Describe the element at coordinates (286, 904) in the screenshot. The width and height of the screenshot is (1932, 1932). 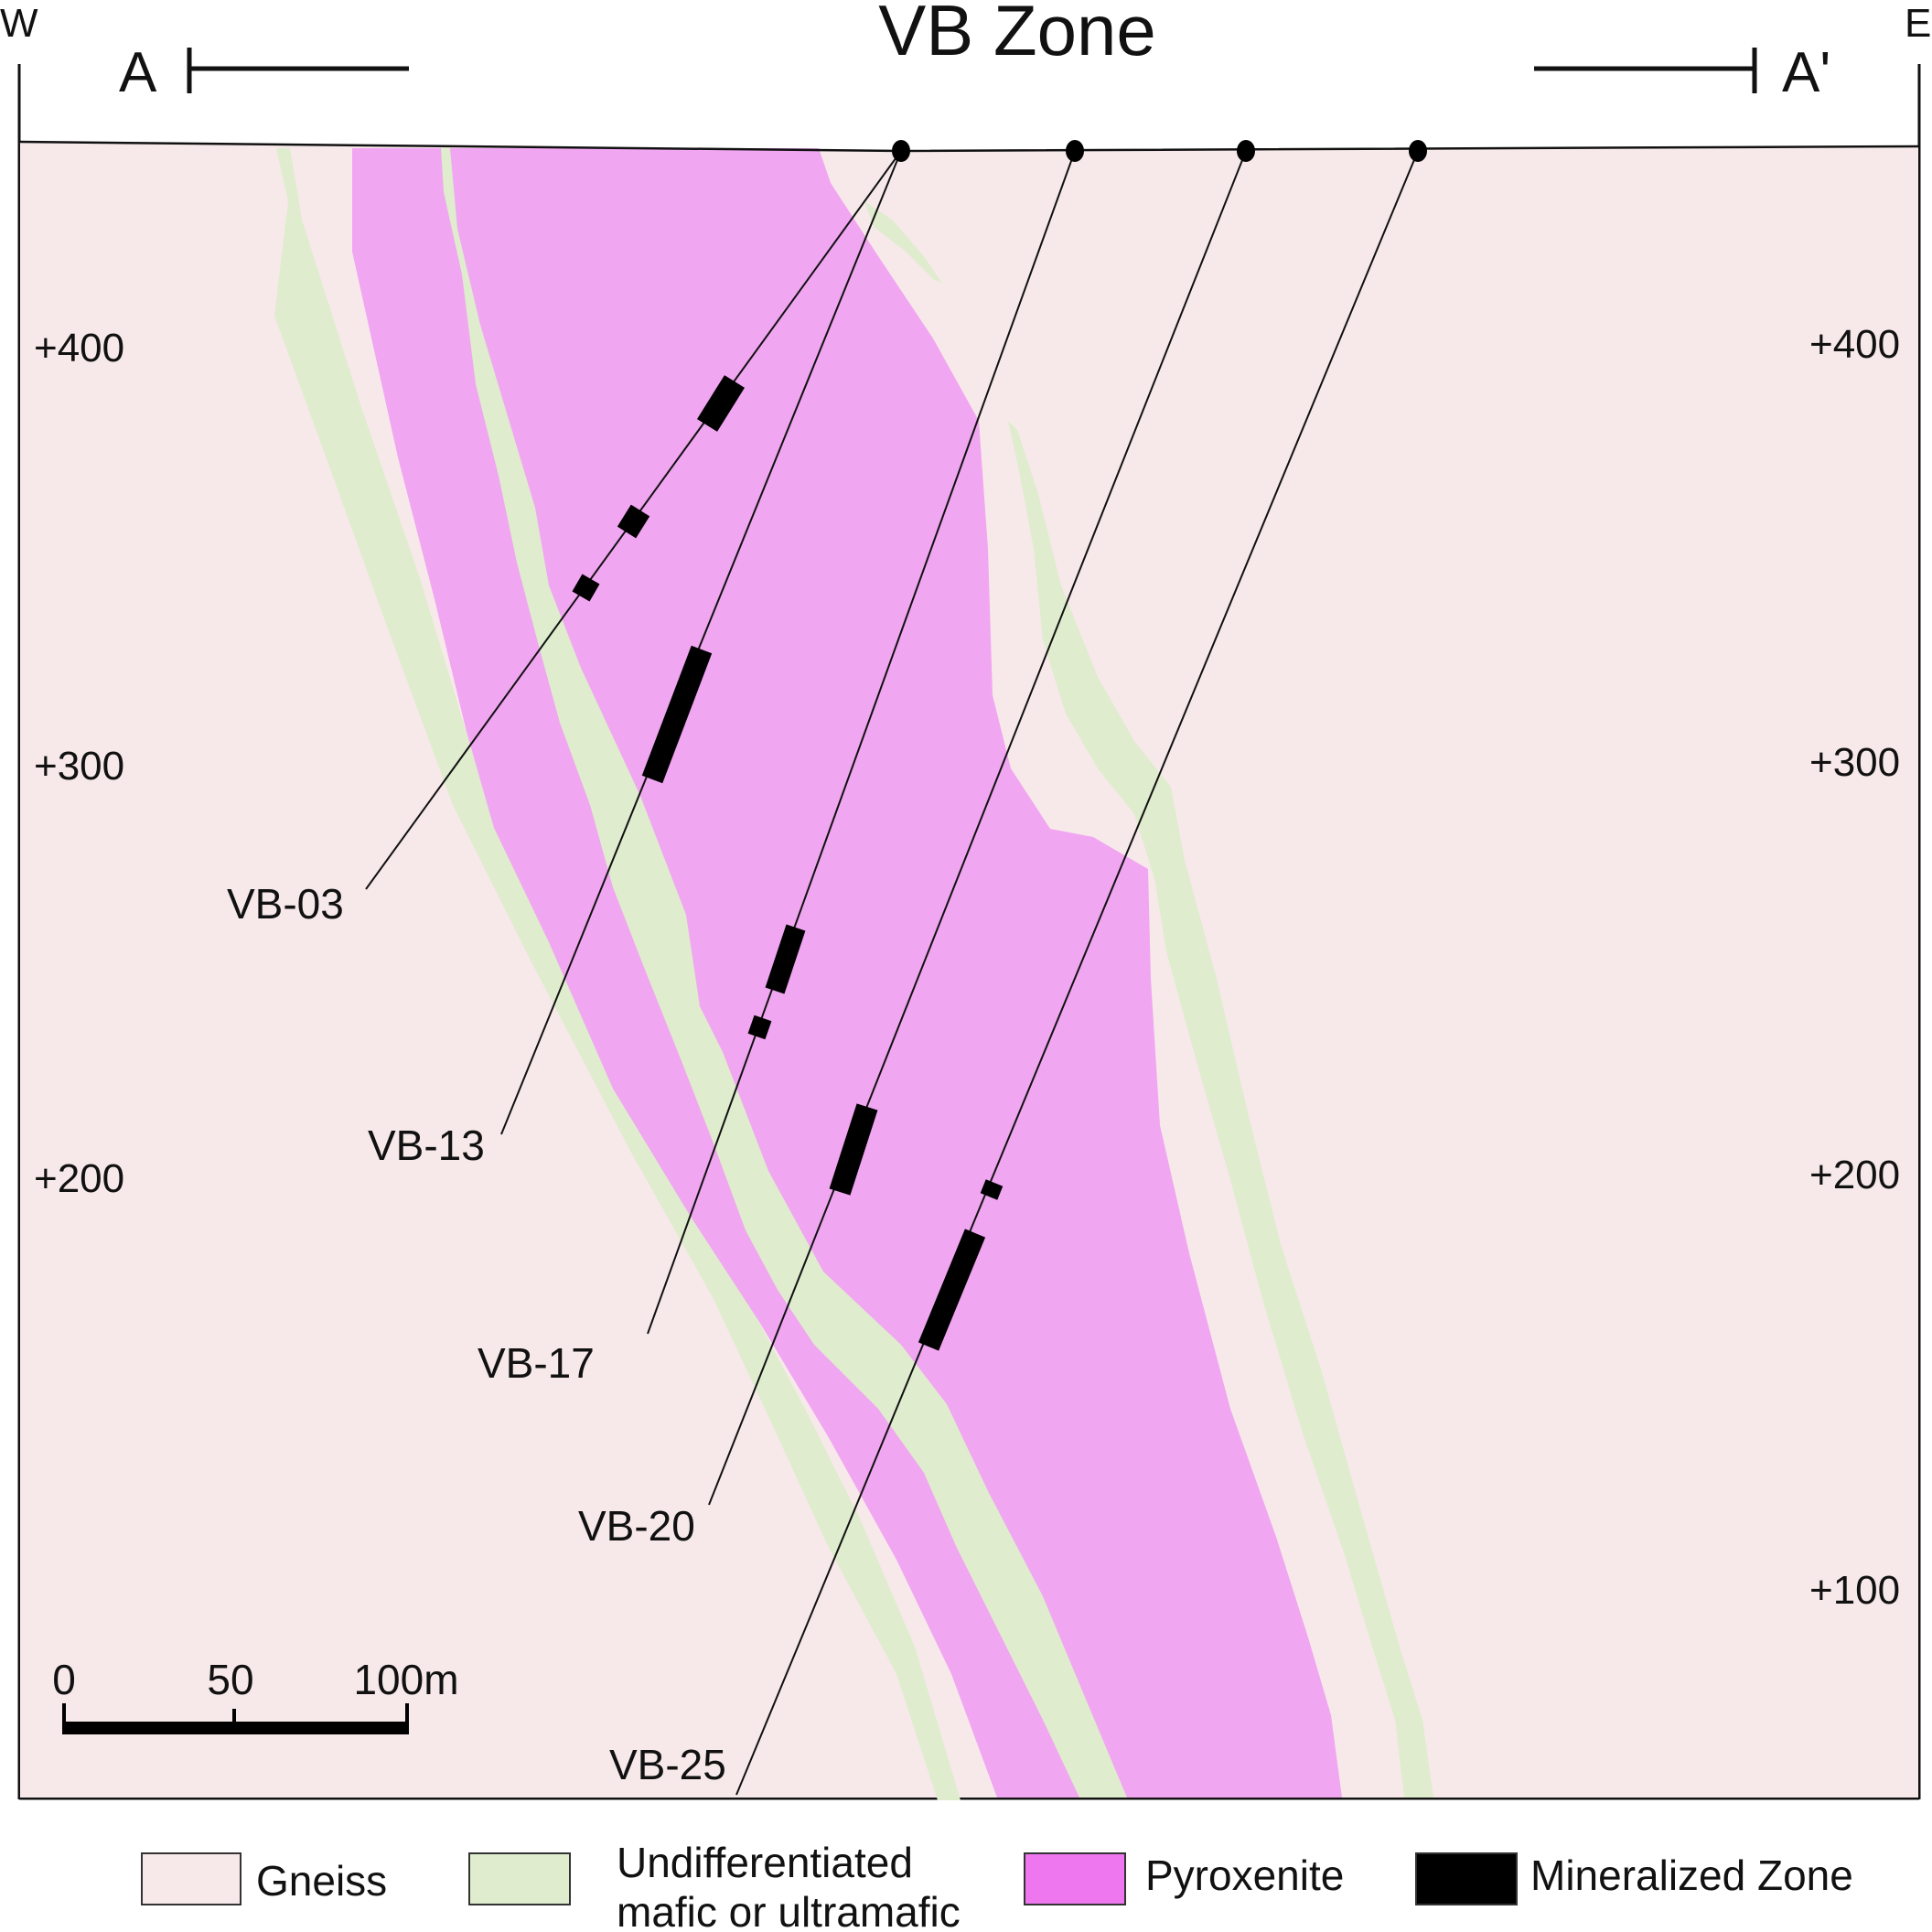
I see `drill-hole-label-vb-03: VB-03` at that location.